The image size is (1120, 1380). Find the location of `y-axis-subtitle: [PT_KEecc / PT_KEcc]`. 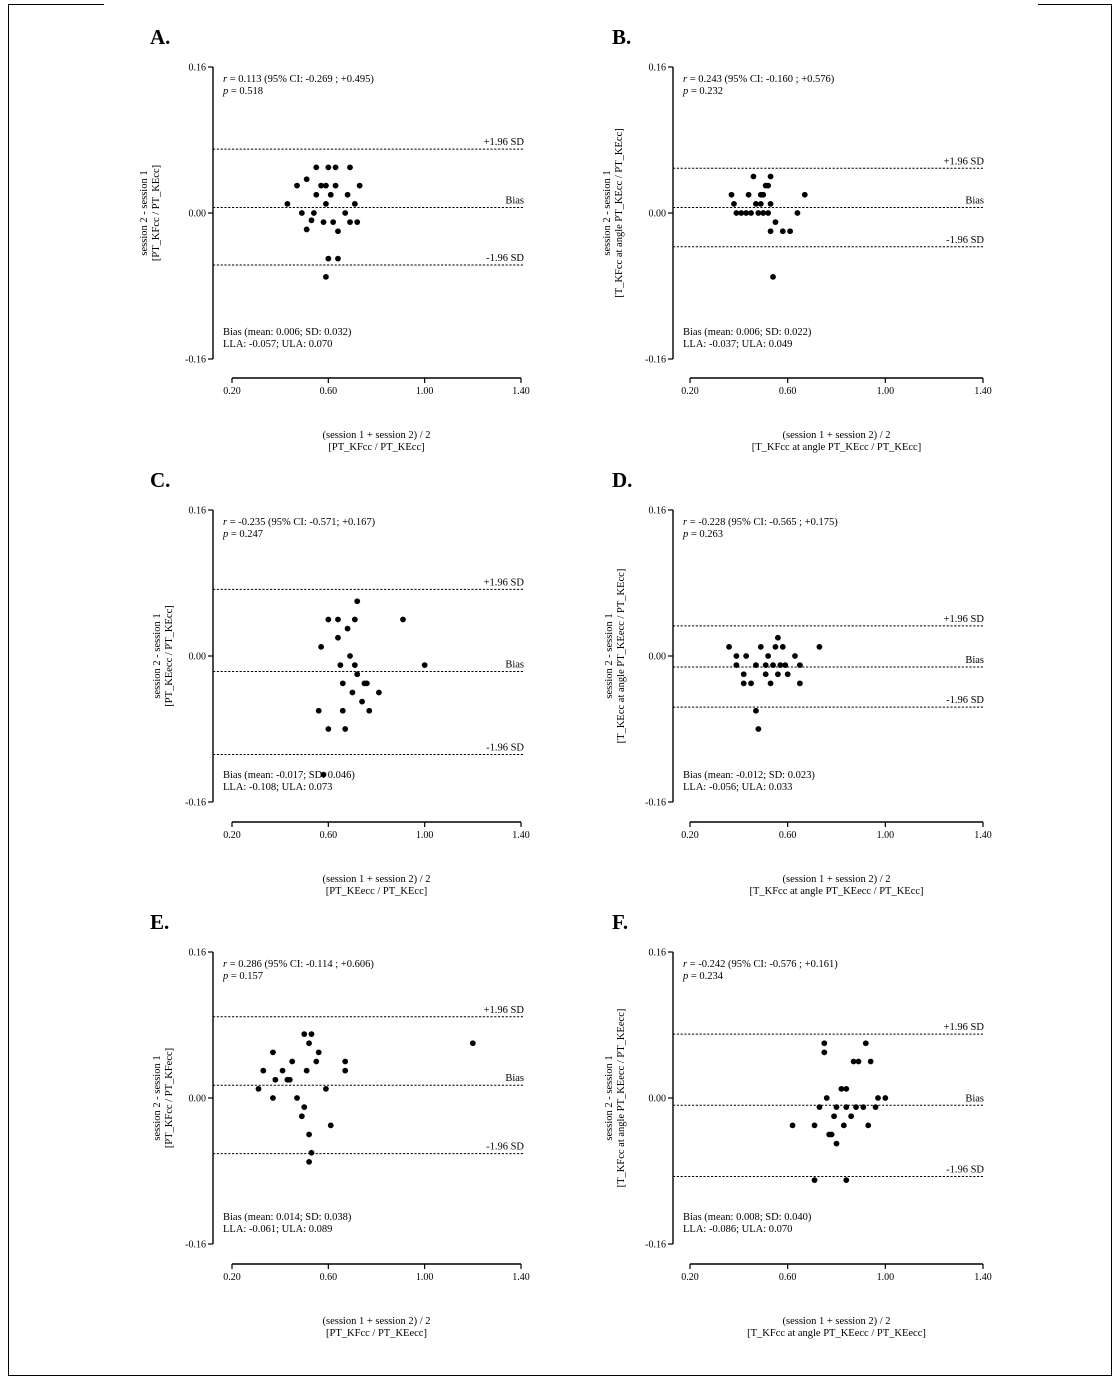

y-axis-subtitle: [PT_KEecc / PT_KEcc] is located at coordinates (169, 655).